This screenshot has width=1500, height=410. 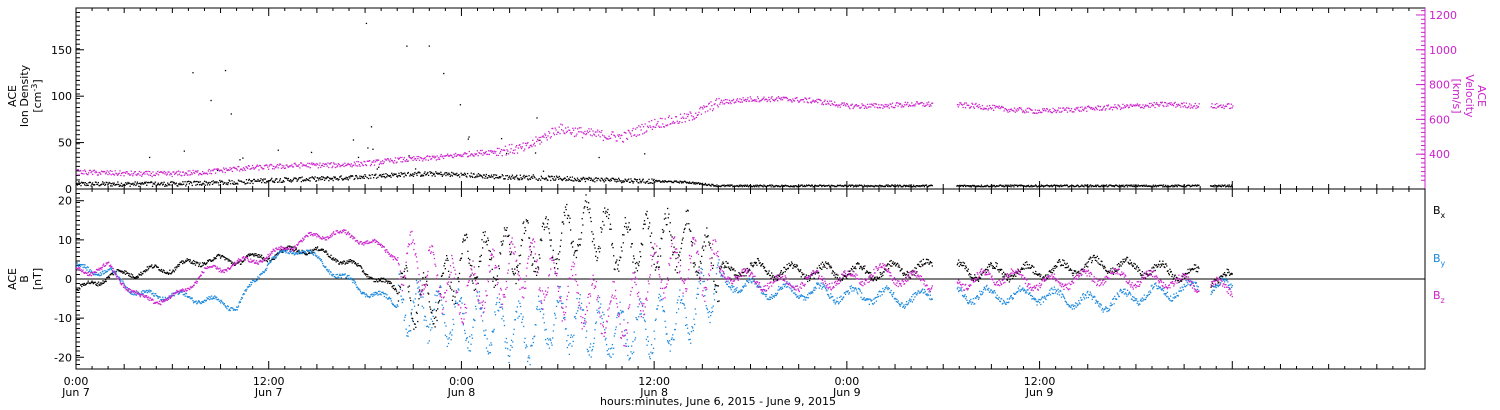 What do you see at coordinates (63, 318) in the screenshot?
I see `bottom-ytick-label: -10` at bounding box center [63, 318].